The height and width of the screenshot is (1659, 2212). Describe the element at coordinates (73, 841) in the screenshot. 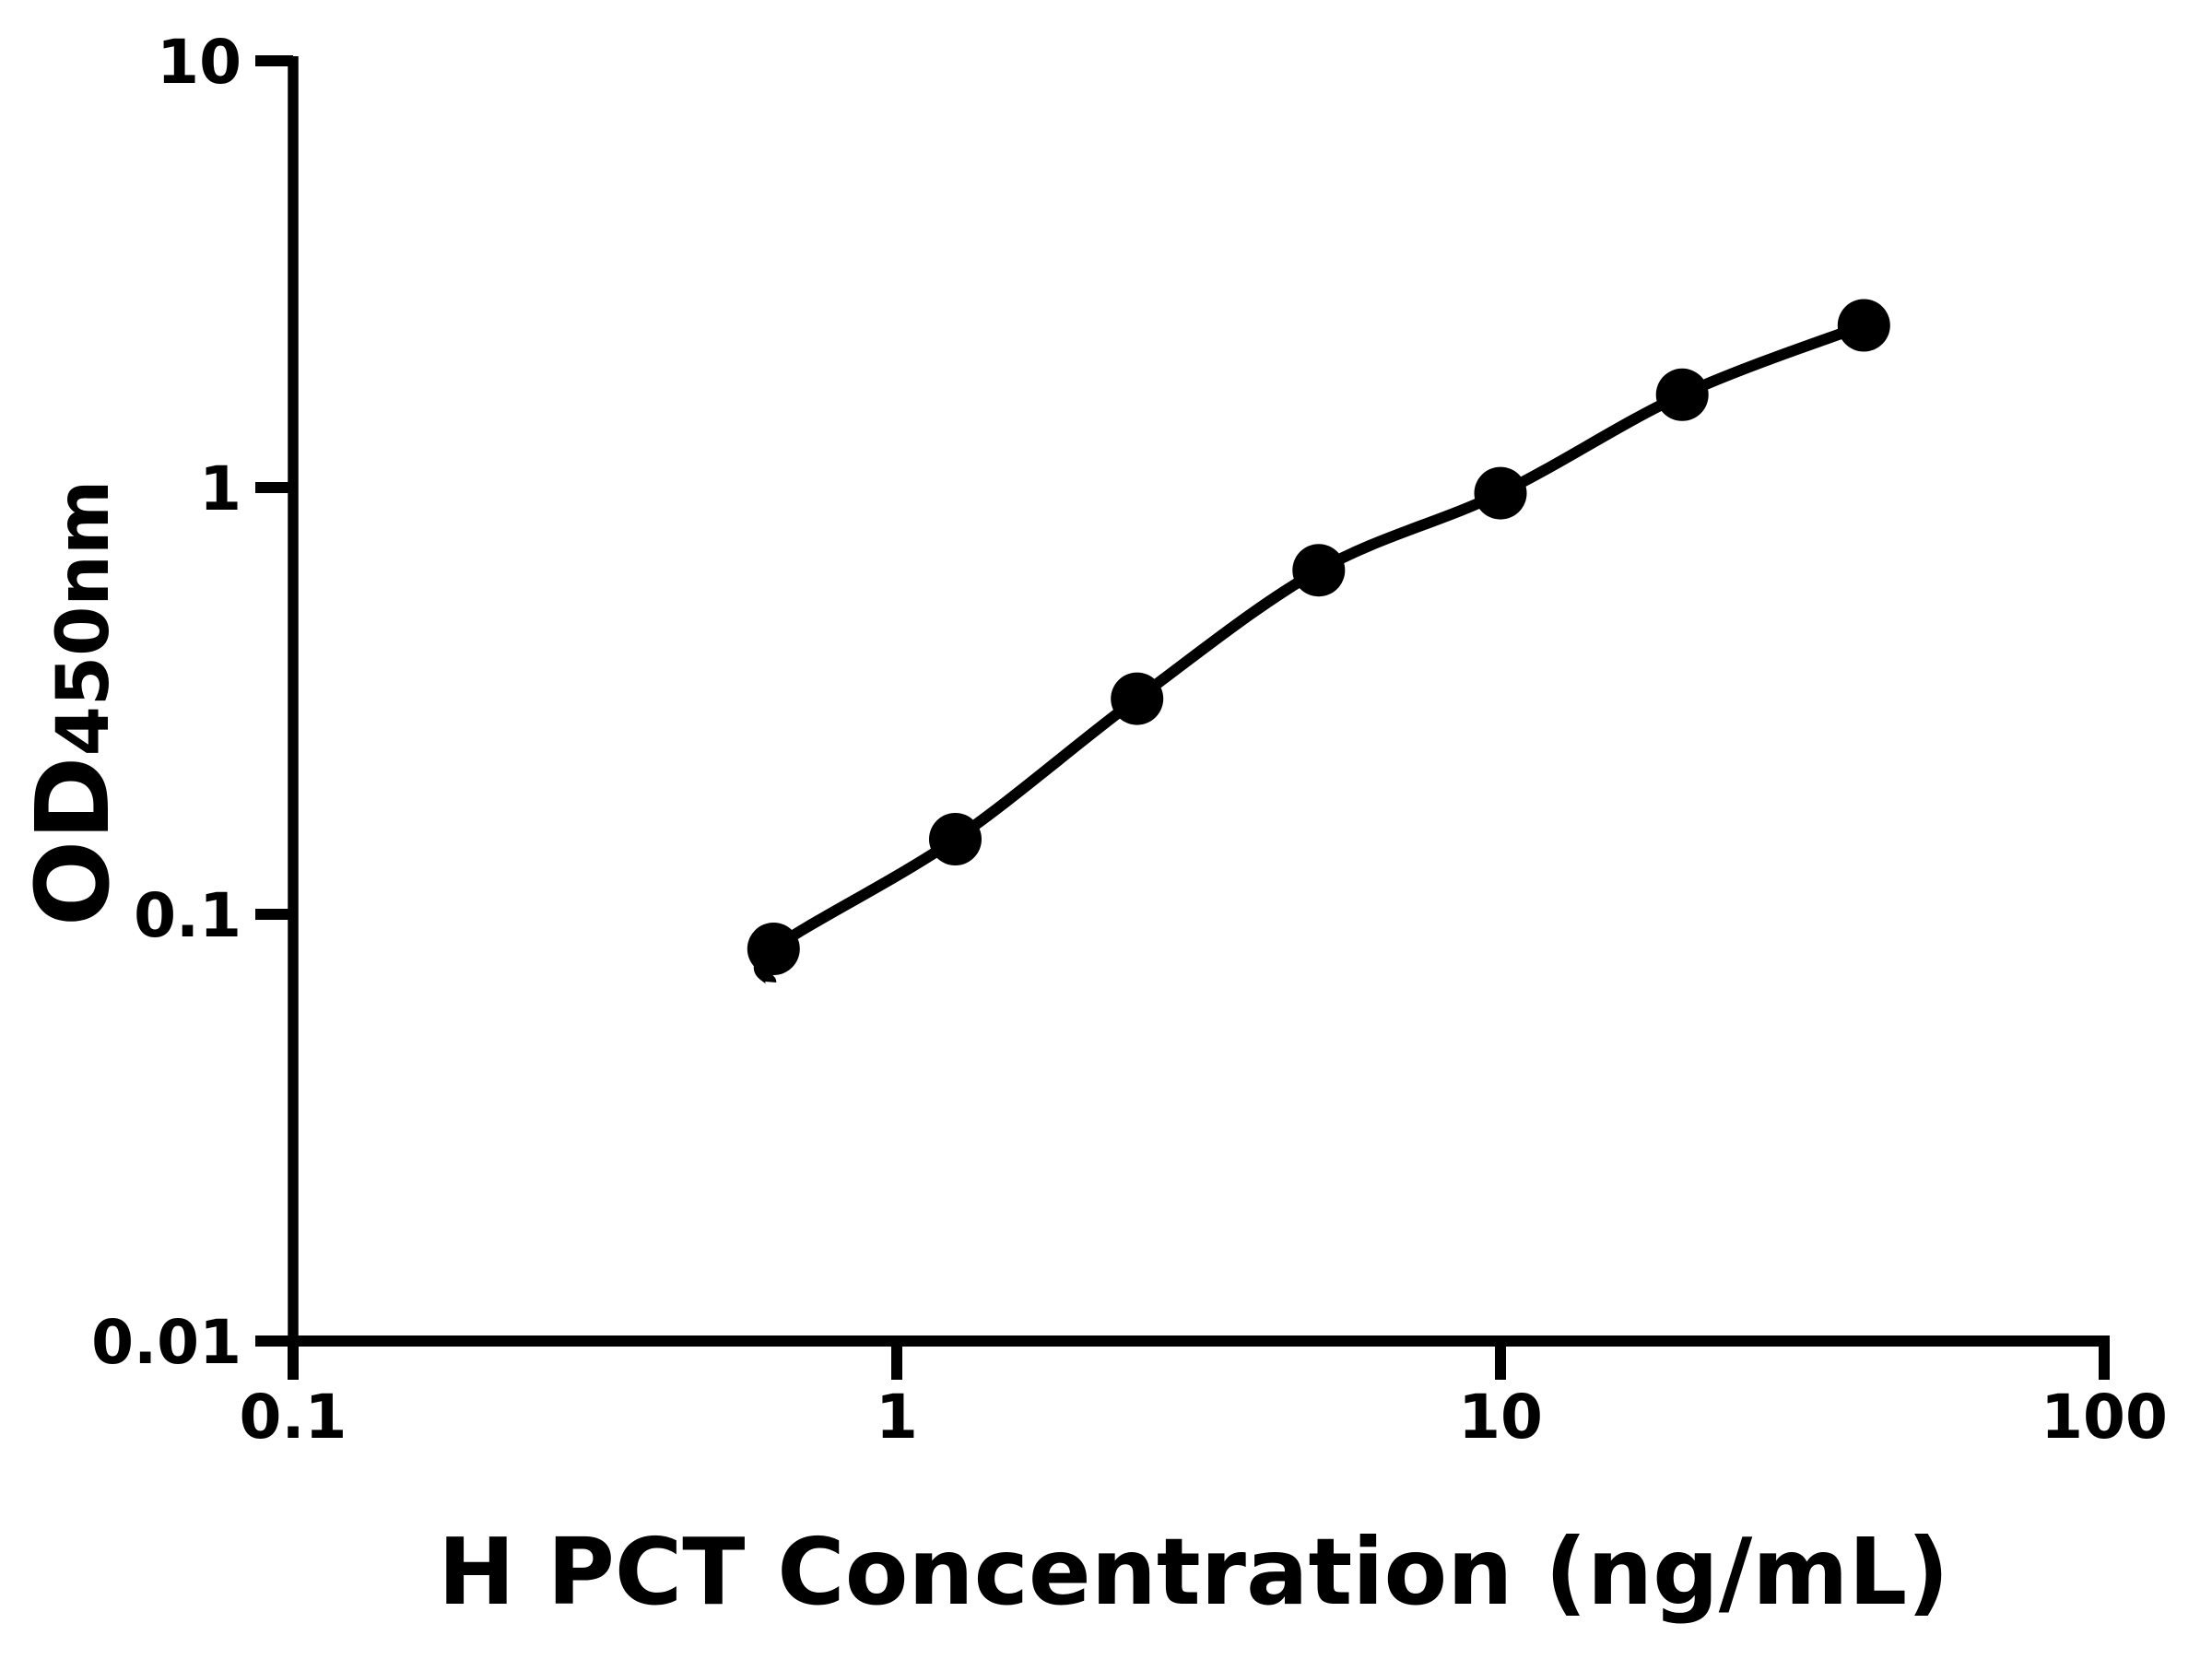

I see `y-axis-title-main: OD` at that location.